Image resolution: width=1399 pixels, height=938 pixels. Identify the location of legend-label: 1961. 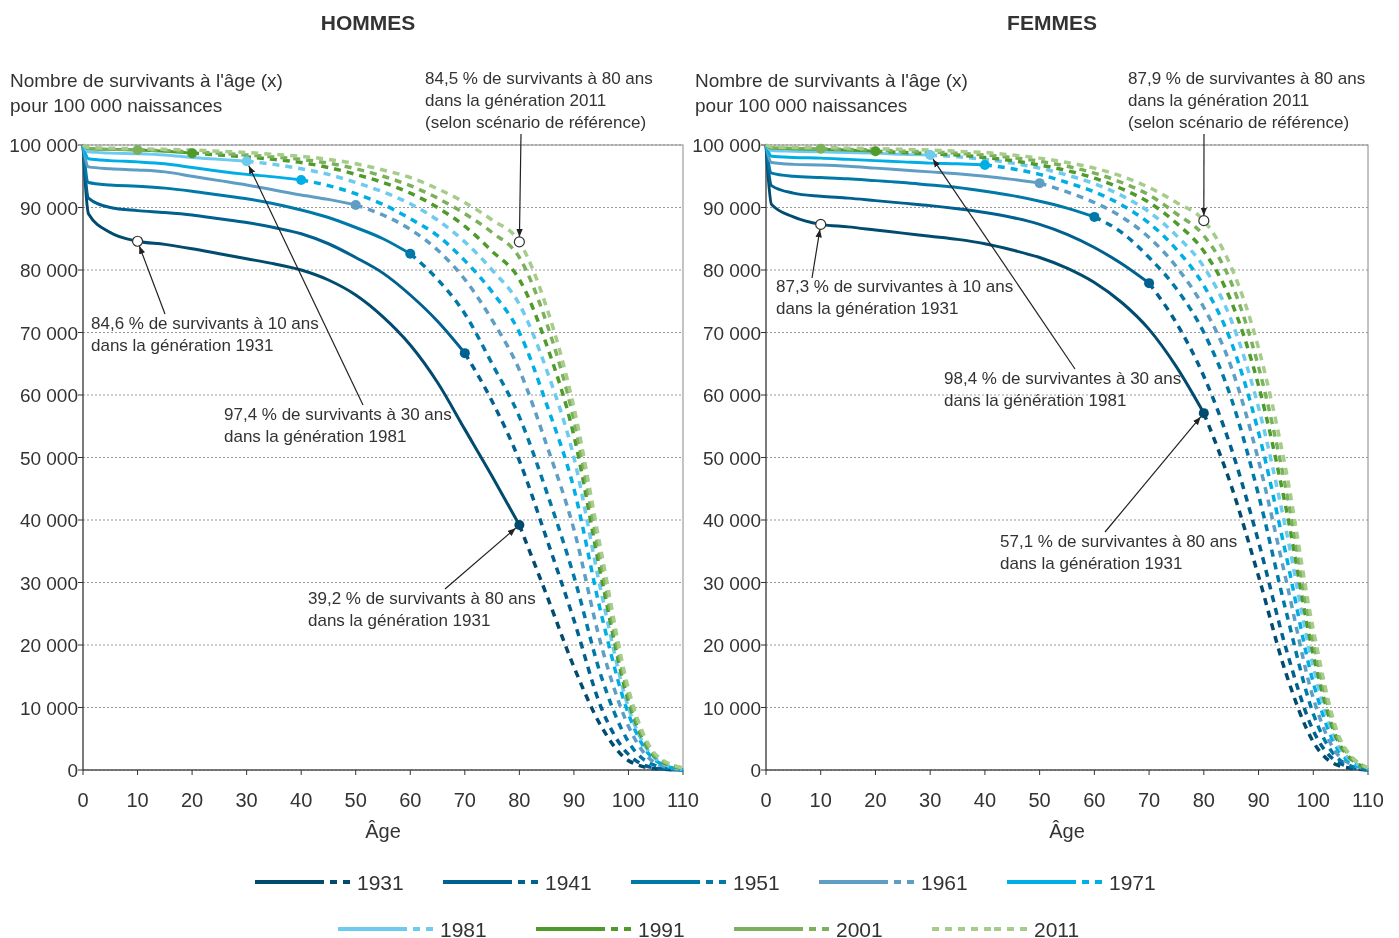
(944, 882).